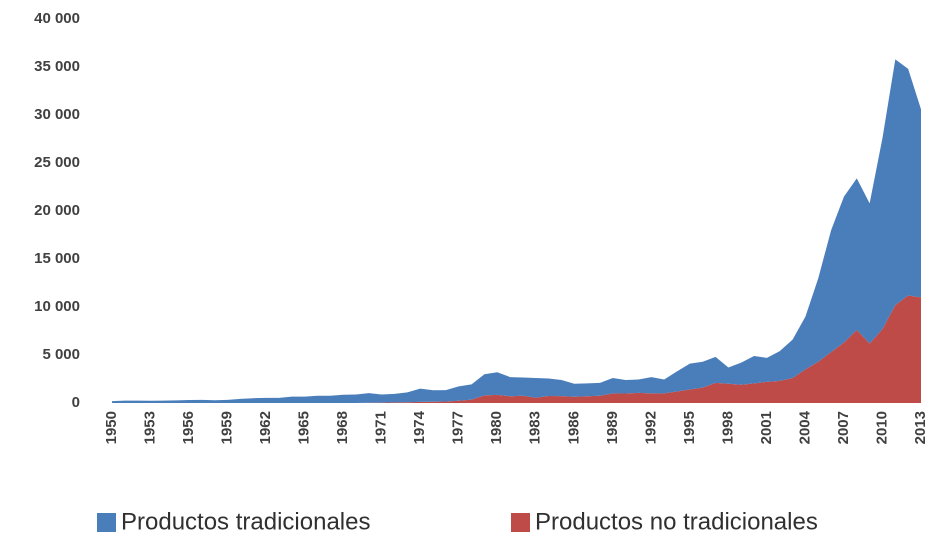 The height and width of the screenshot is (537, 931). I want to click on x-tick-label: 1989, so click(612, 427).